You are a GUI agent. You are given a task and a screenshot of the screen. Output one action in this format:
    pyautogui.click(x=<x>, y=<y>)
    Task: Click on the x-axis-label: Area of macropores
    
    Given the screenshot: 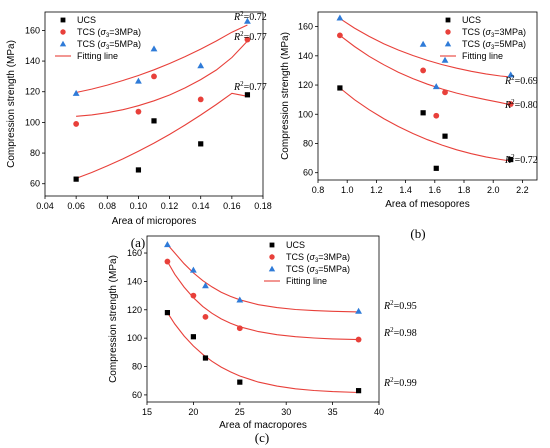 What is the action you would take?
    pyautogui.click(x=263, y=425)
    